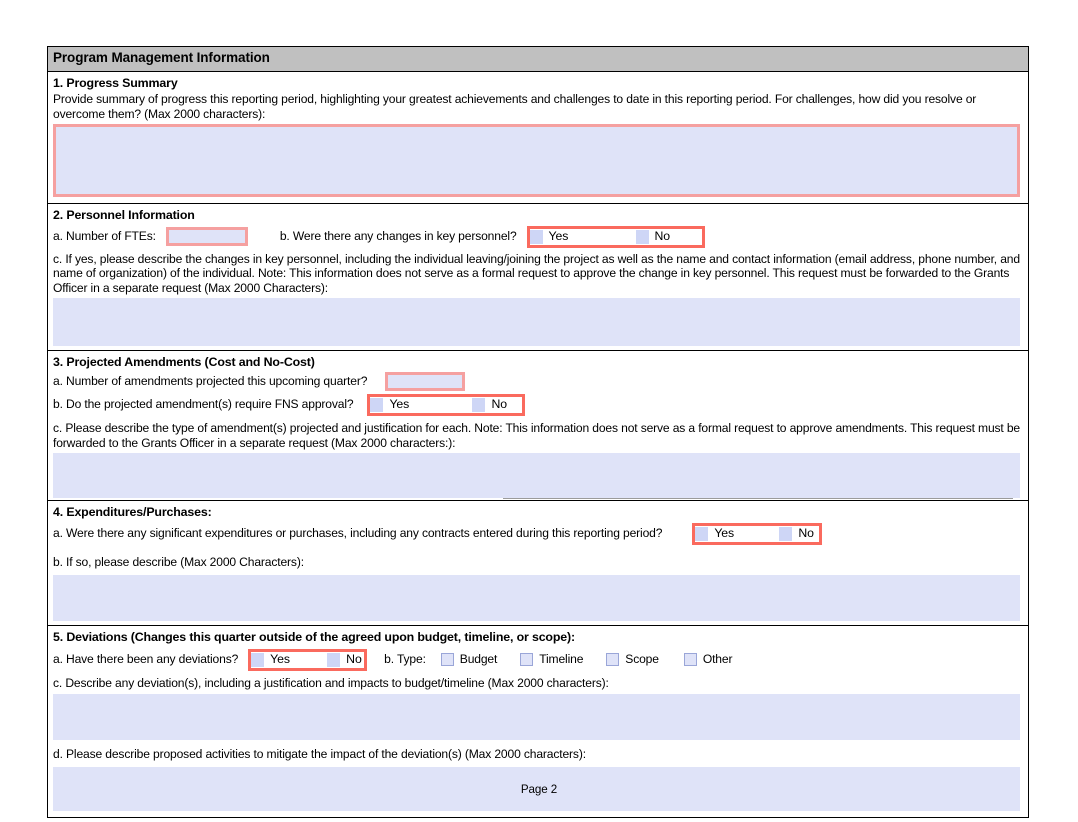 The width and height of the screenshot is (1078, 822). I want to click on expenditures-yesno: Yes No, so click(757, 533).